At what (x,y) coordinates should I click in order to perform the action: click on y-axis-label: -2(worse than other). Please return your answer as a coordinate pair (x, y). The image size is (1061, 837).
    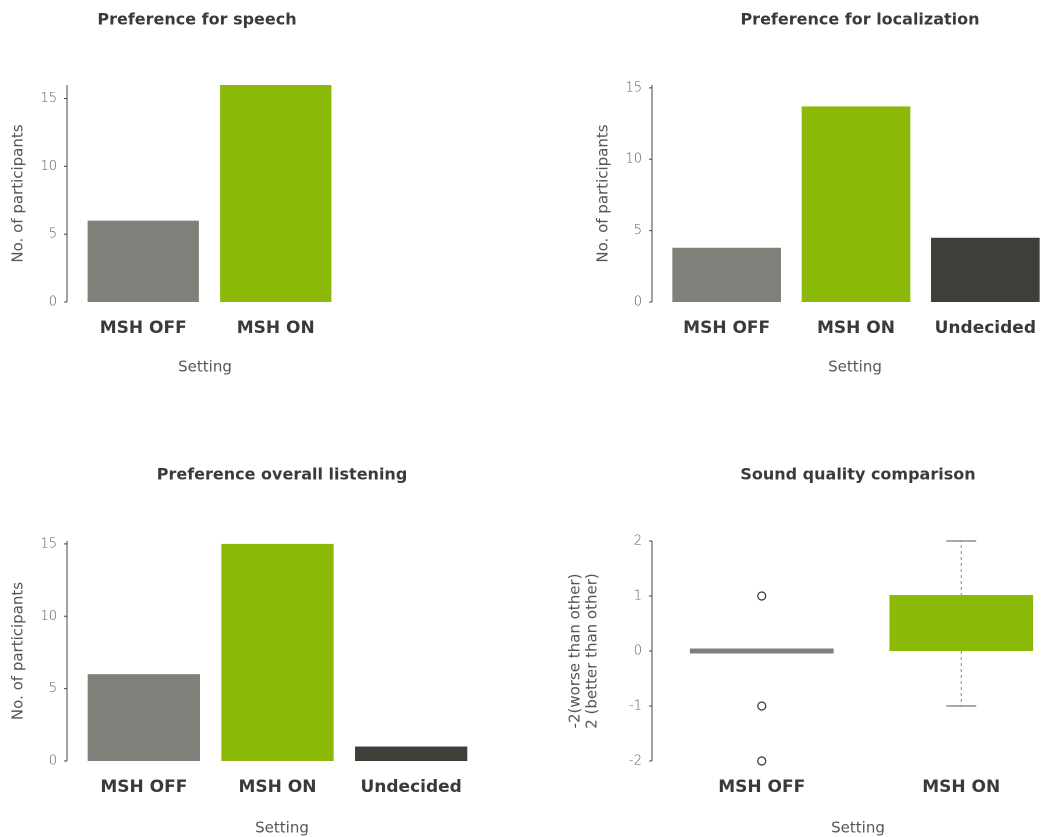
    Looking at the image, I should click on (575, 651).